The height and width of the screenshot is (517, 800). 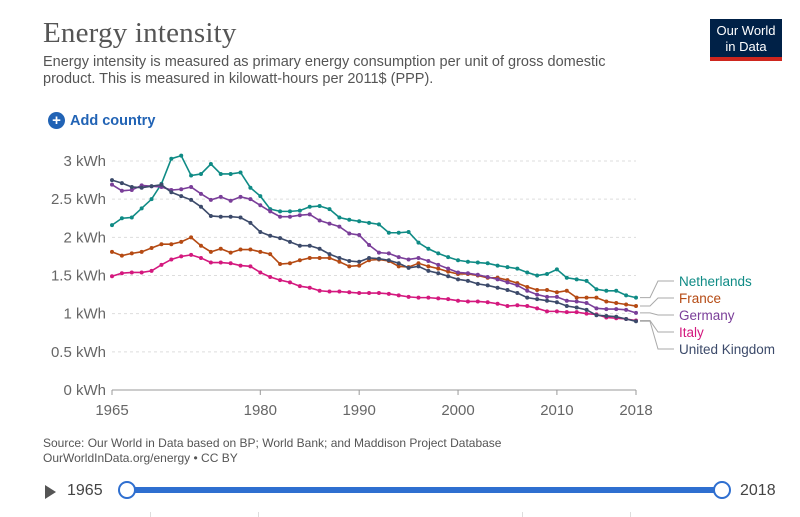 I want to click on add-country-label: Add country, so click(x=113, y=120).